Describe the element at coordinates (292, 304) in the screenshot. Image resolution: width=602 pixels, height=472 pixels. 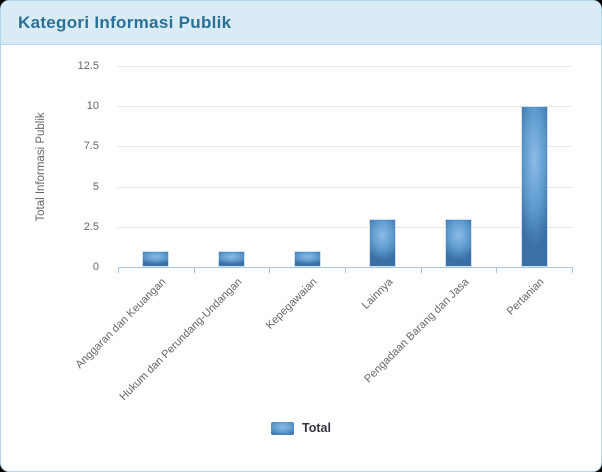
I see `x-axis-label-kepegawaian: Kepegawaian` at that location.